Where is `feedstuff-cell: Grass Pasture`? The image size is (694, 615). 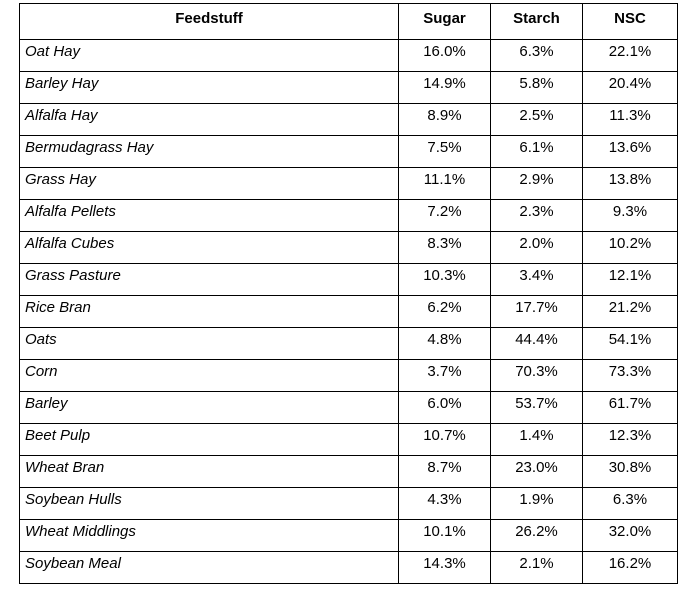
feedstuff-cell: Grass Pasture is located at coordinates (209, 279).